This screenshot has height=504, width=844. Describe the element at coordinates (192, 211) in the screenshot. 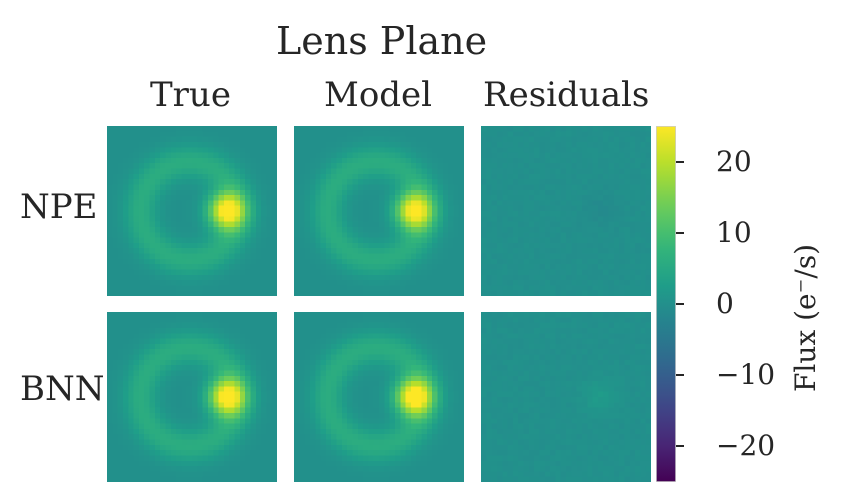

I see `heatmap-panel-npe-true` at that location.